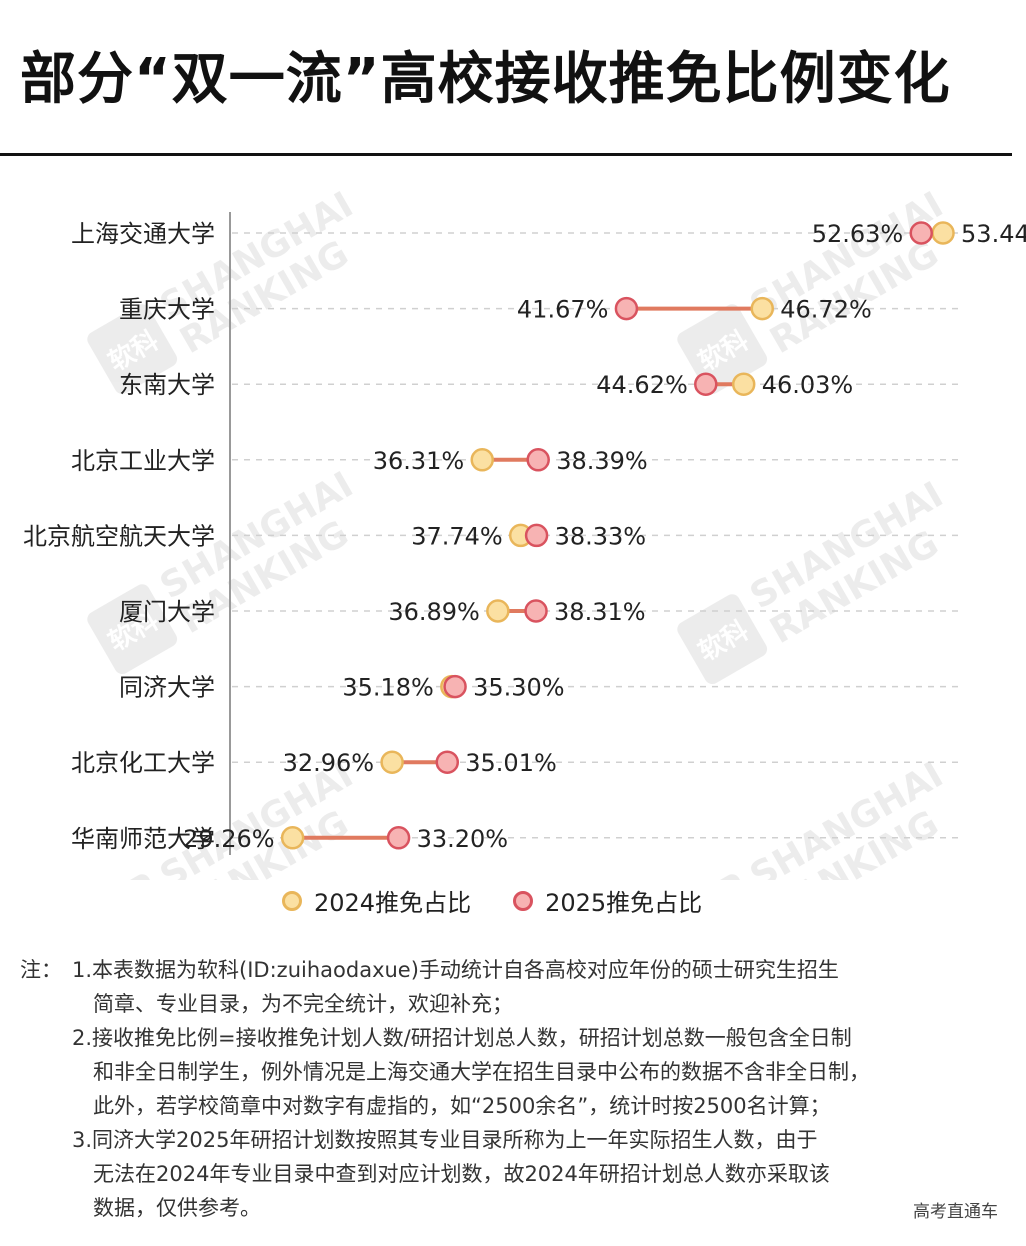  Describe the element at coordinates (177, 1208) in the screenshot. I see `note-line: 数据，仅供参考。` at that location.